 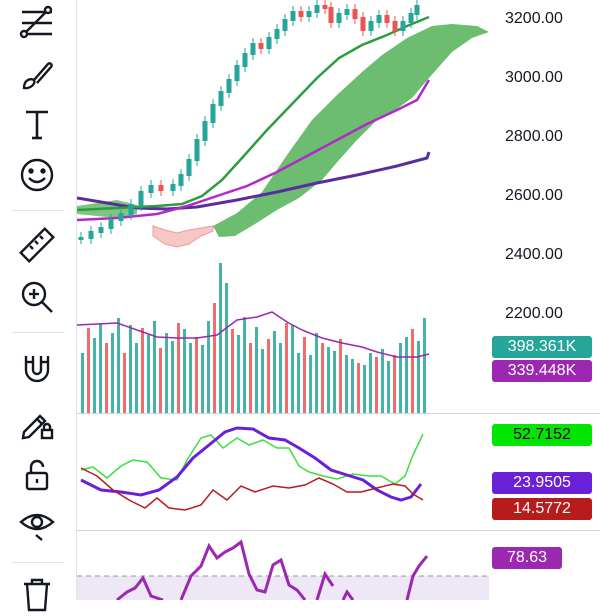 What do you see at coordinates (253, 150) in the screenshot?
I see `ma-magenta-line` at bounding box center [253, 150].